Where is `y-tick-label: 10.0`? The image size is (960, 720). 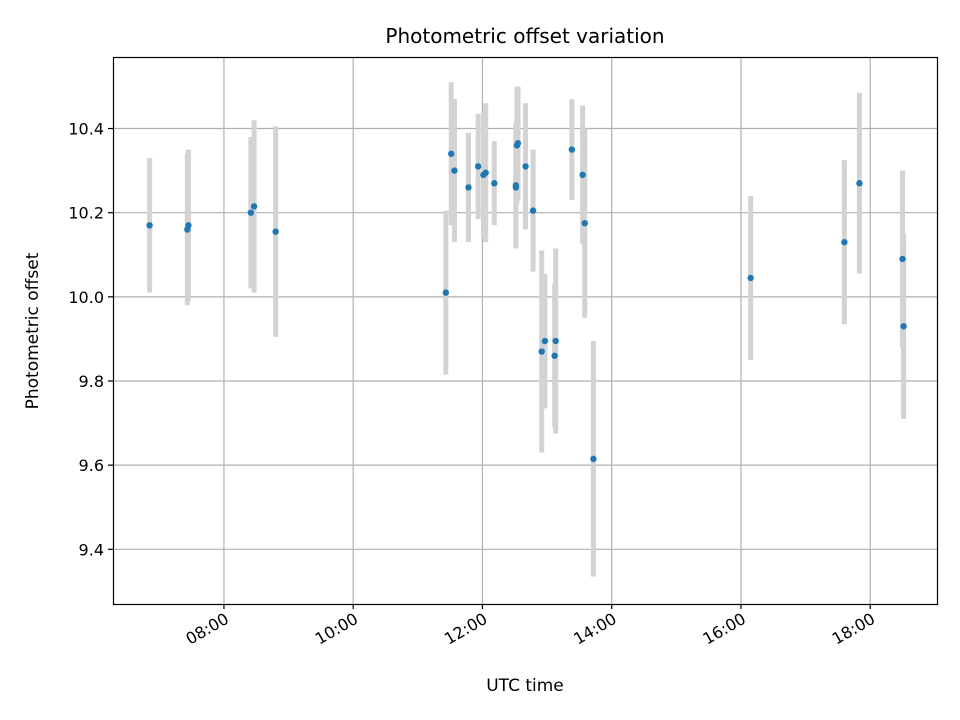 y-tick-label: 10.0 is located at coordinates (86, 297).